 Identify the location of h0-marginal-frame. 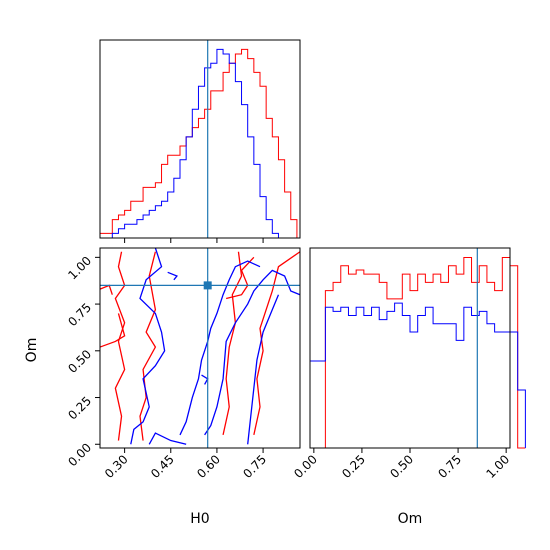
(200, 139).